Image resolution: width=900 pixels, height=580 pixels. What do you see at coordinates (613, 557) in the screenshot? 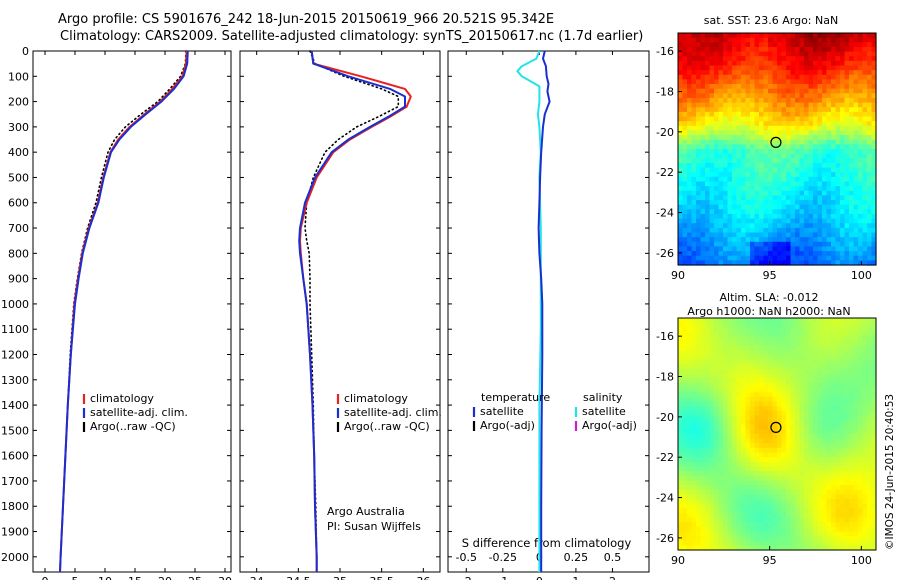
I see `s-tick-label: 0.5` at bounding box center [613, 557].